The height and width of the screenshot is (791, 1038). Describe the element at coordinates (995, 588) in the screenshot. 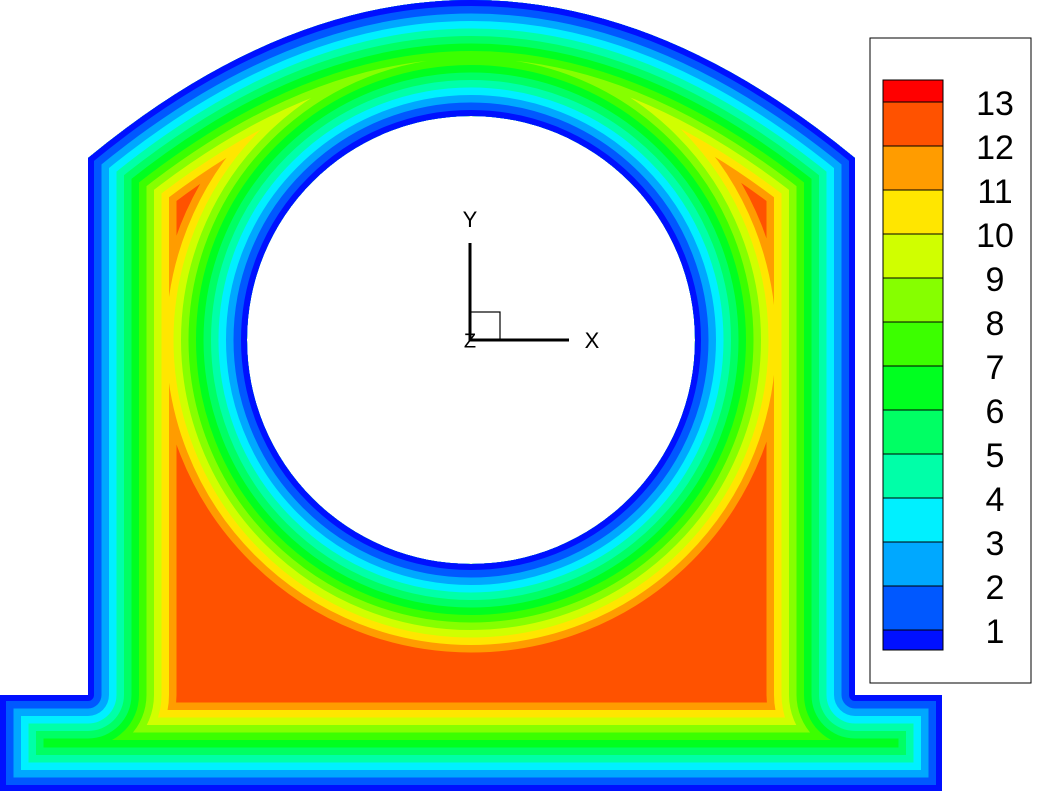

I see `legend-label: 2` at that location.